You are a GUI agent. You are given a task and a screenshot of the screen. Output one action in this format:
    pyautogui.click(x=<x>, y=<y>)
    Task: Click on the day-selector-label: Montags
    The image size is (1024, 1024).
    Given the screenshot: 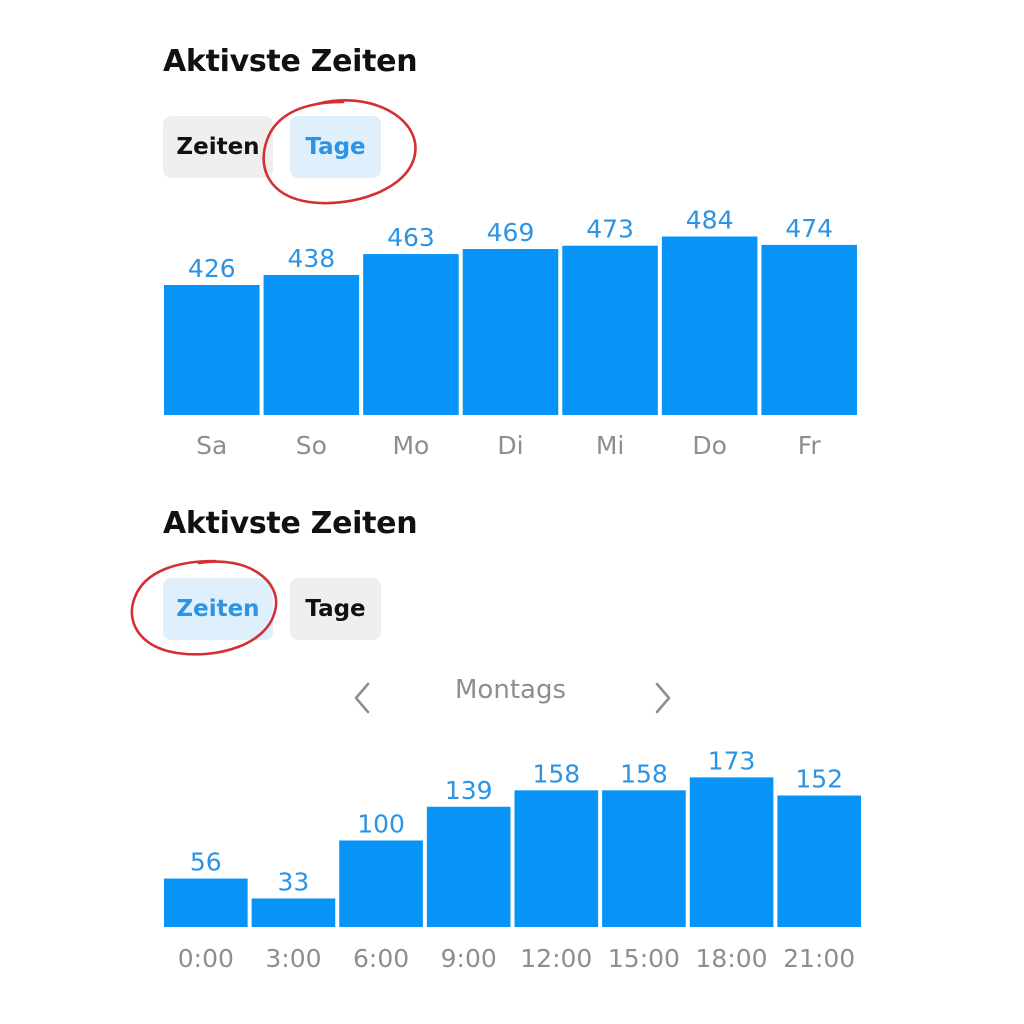 What is the action you would take?
    pyautogui.click(x=510, y=690)
    